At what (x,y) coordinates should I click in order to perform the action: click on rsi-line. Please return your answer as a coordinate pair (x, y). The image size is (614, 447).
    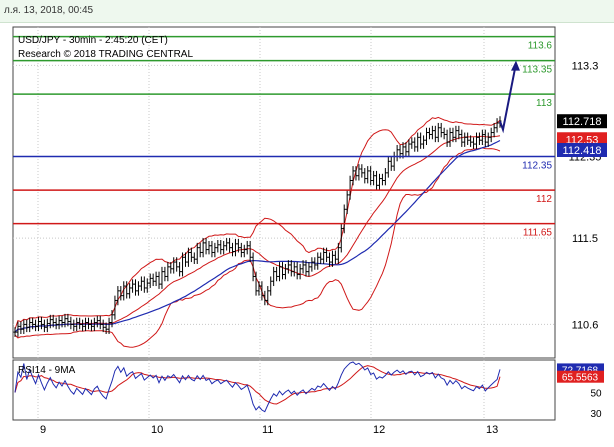
    Looking at the image, I should click on (257, 387).